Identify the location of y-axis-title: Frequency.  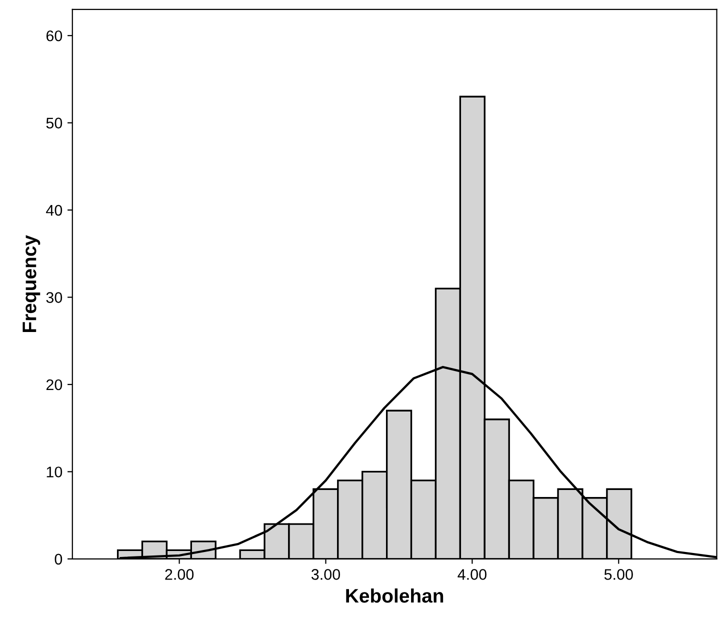
(31, 283).